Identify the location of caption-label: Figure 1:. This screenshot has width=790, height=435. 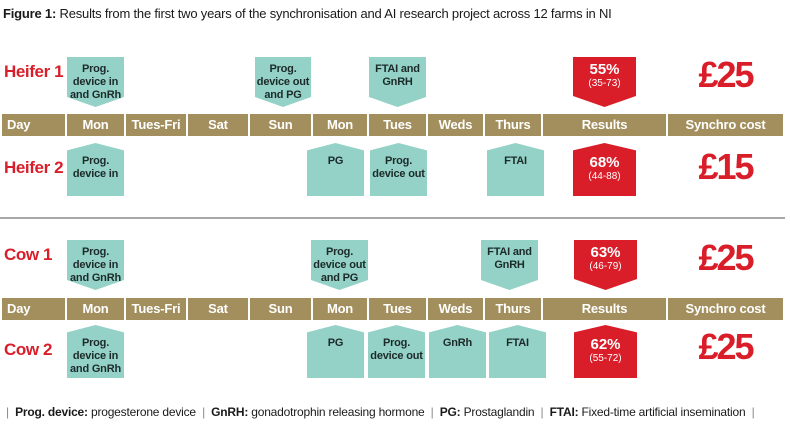
(30, 13).